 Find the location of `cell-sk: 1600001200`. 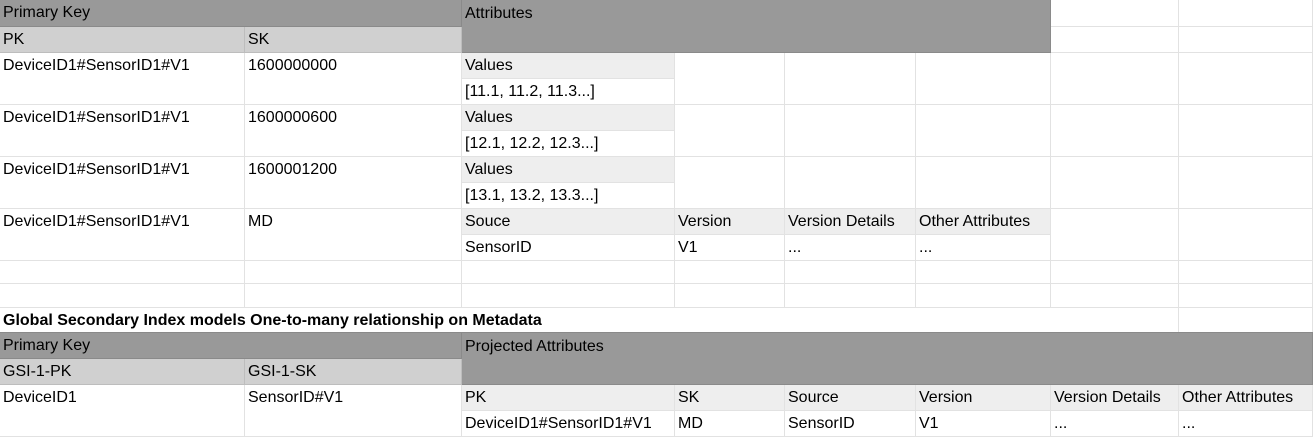

cell-sk: 1600001200 is located at coordinates (353, 183).